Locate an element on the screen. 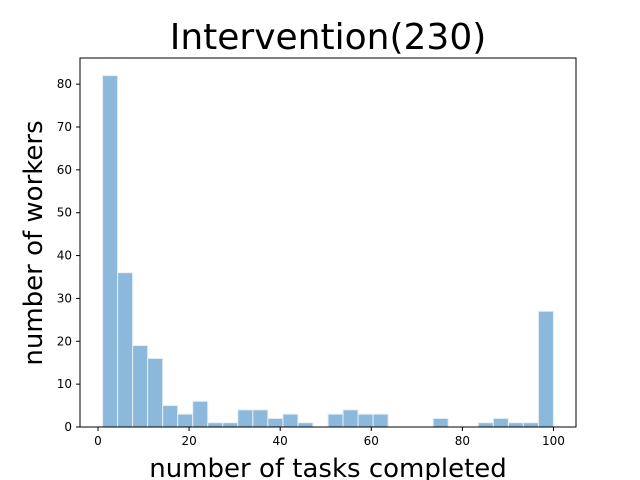 The height and width of the screenshot is (480, 640). y-tick-label: 50 is located at coordinates (64, 213).